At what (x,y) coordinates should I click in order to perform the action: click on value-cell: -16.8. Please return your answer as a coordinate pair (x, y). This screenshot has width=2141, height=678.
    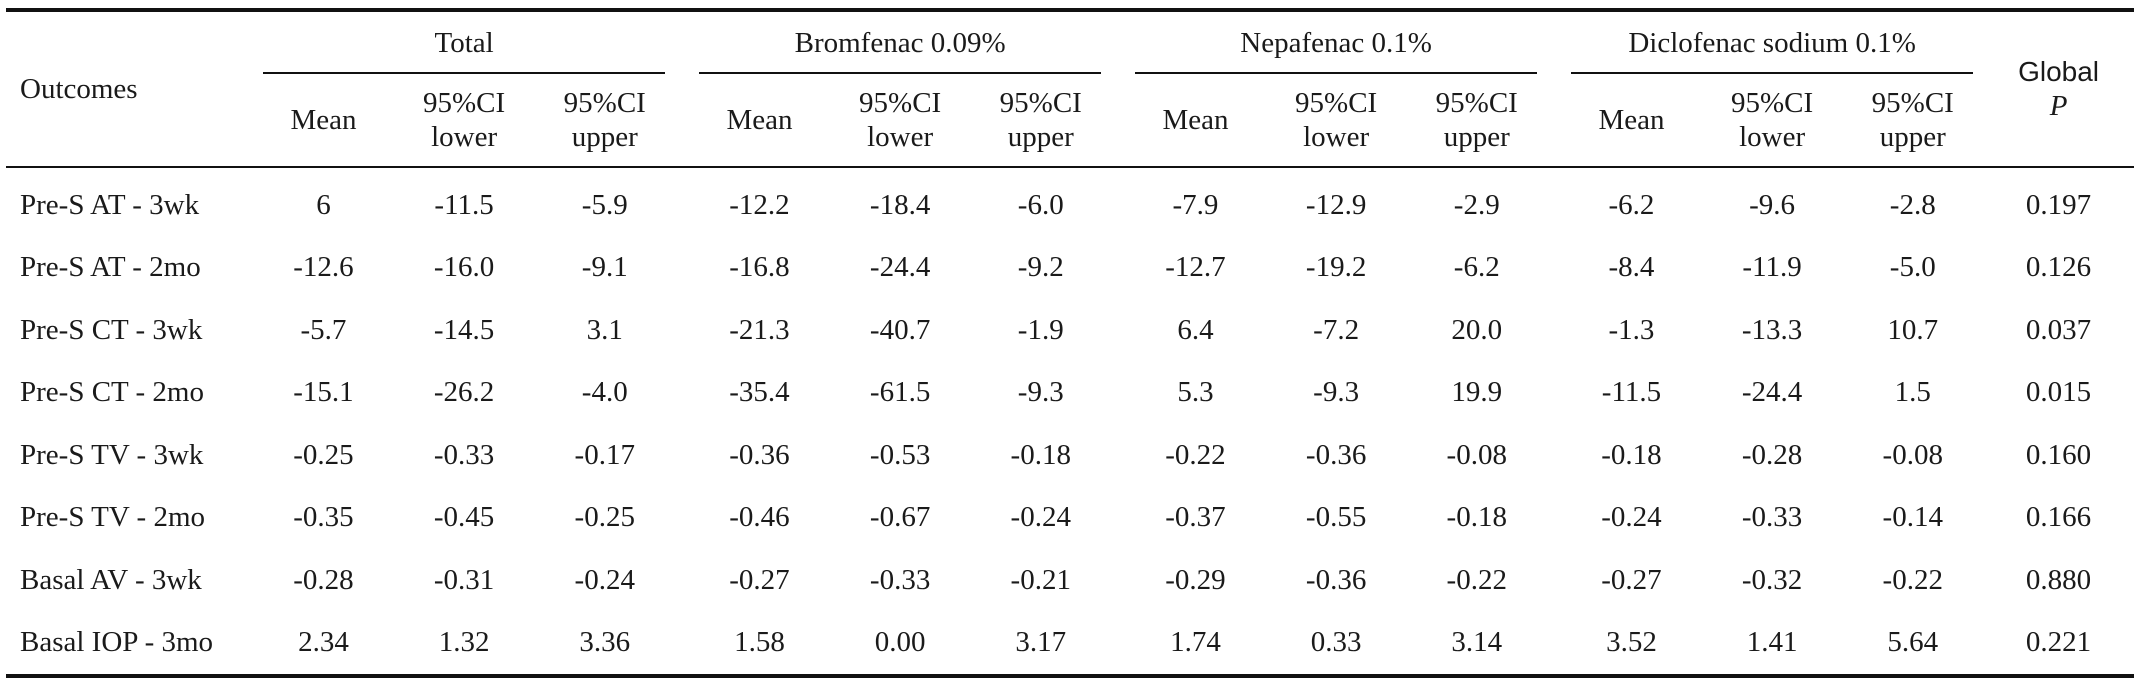
    Looking at the image, I should click on (759, 267).